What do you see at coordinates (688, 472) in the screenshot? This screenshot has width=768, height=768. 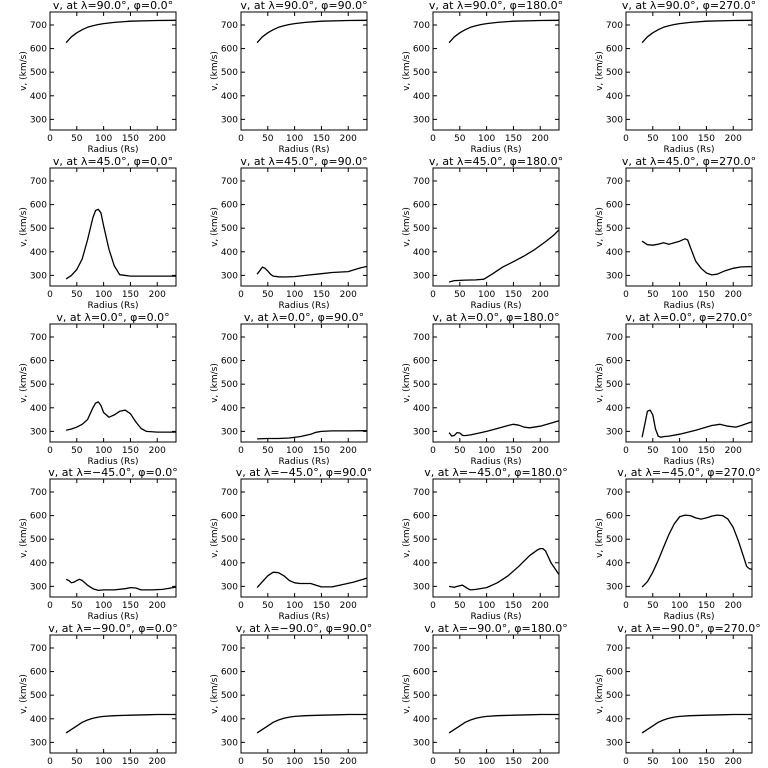 I see `panel-title: v, at λ=−45.0°, φ=270.0°` at bounding box center [688, 472].